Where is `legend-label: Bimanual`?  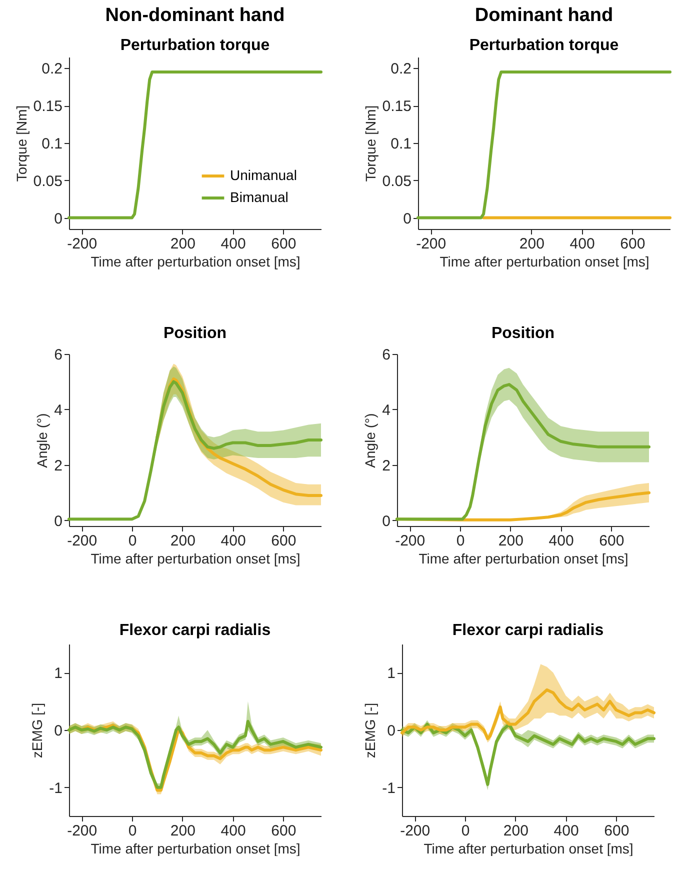 legend-label: Bimanual is located at coordinates (259, 197).